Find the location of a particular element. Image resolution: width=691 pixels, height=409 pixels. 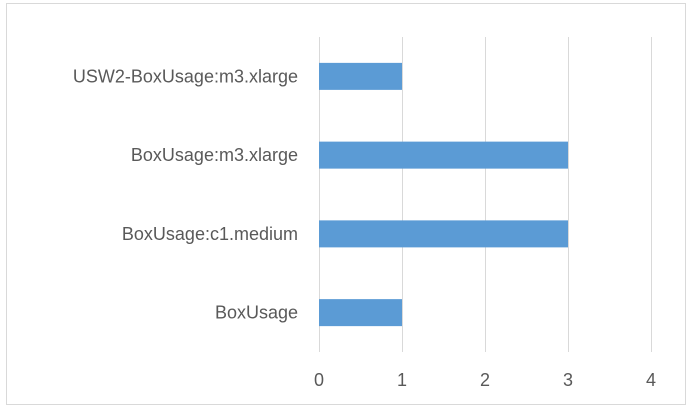

category-label: USW2-BoxUsage:m3.xlarge is located at coordinates (185, 76).